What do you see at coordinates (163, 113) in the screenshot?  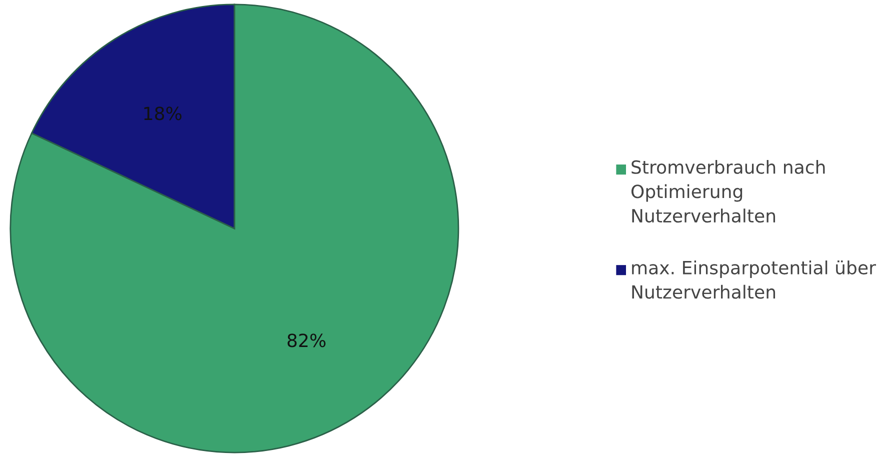 I see `data-label: 18%` at bounding box center [163, 113].